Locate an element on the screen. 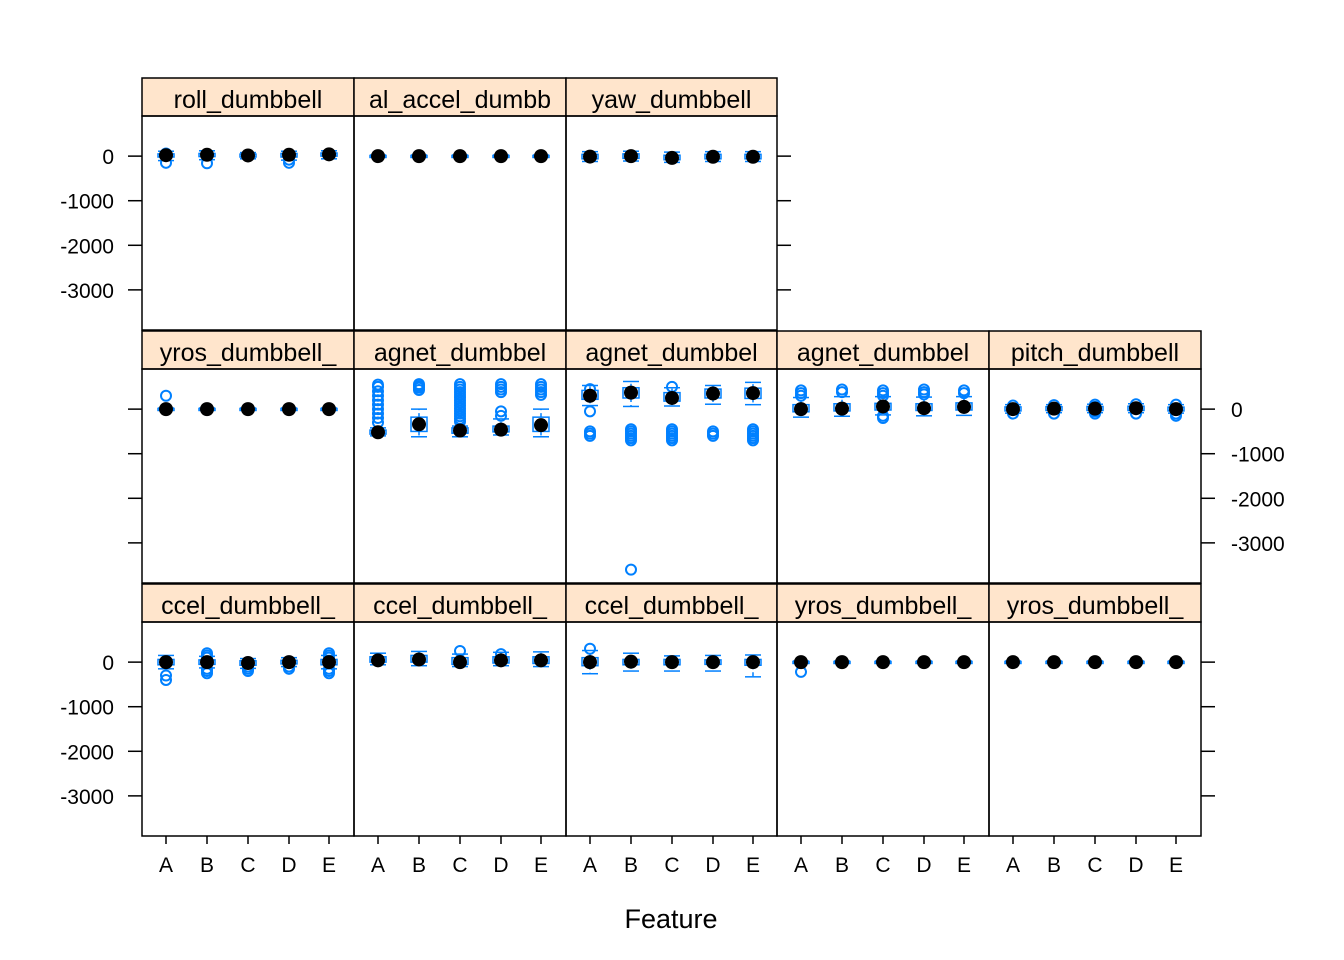  y-tick-label: -2000 is located at coordinates (87, 752).